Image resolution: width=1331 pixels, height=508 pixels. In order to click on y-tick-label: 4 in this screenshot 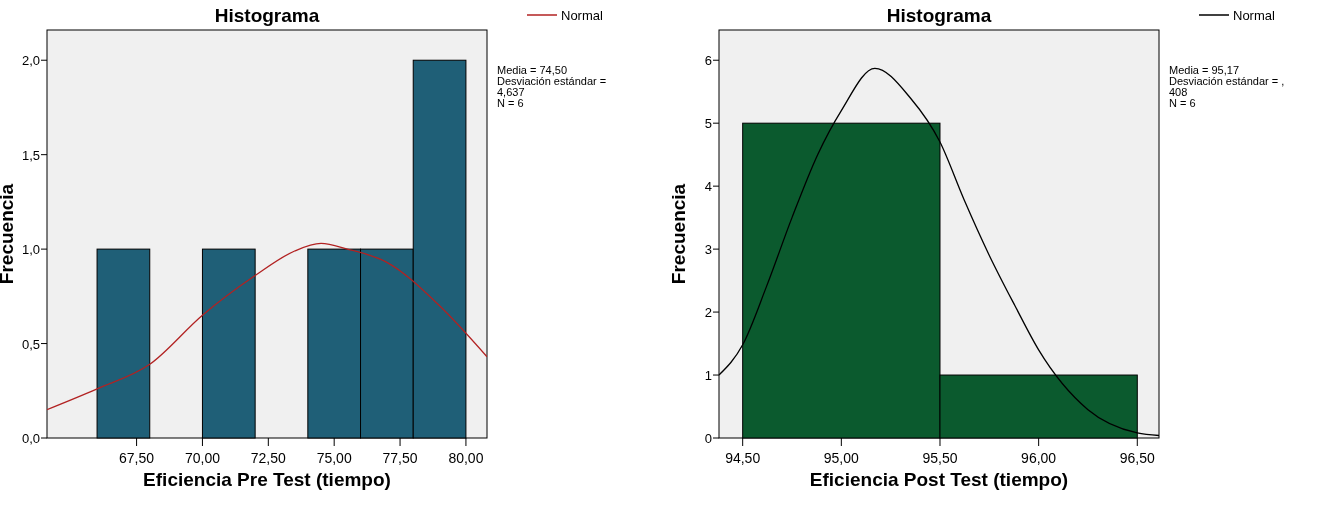, I will do `click(708, 187)`.